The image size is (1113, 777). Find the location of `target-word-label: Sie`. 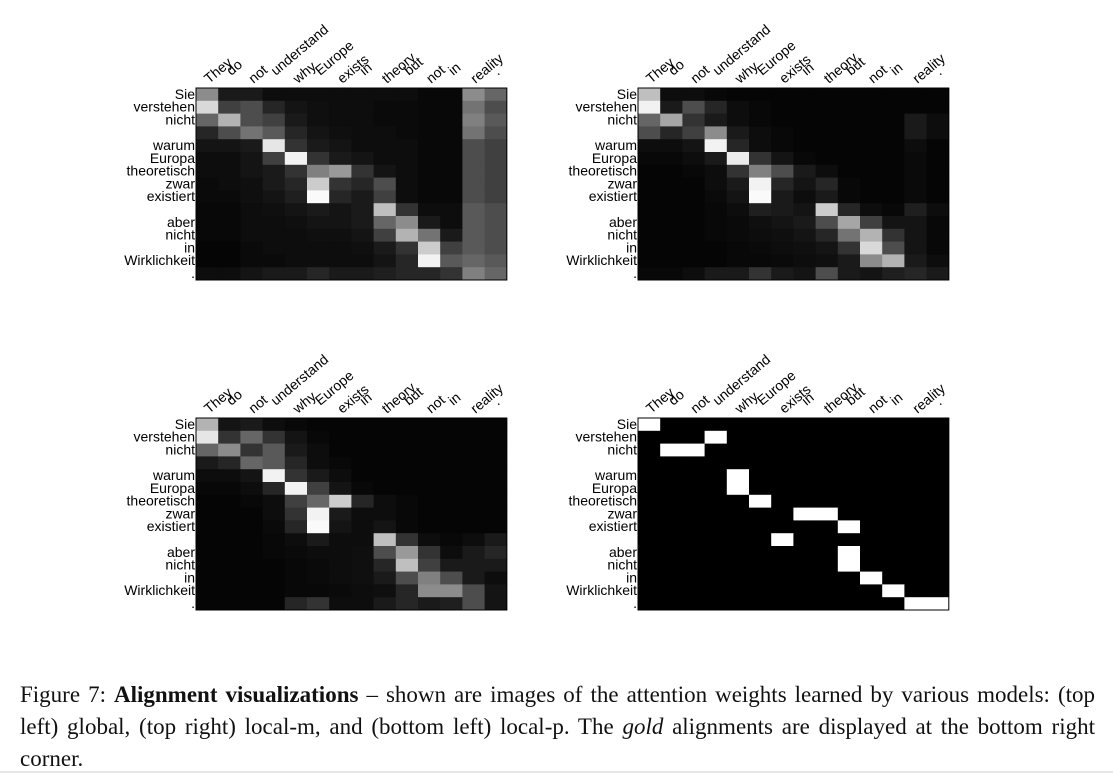

target-word-label: Sie is located at coordinates (627, 424).